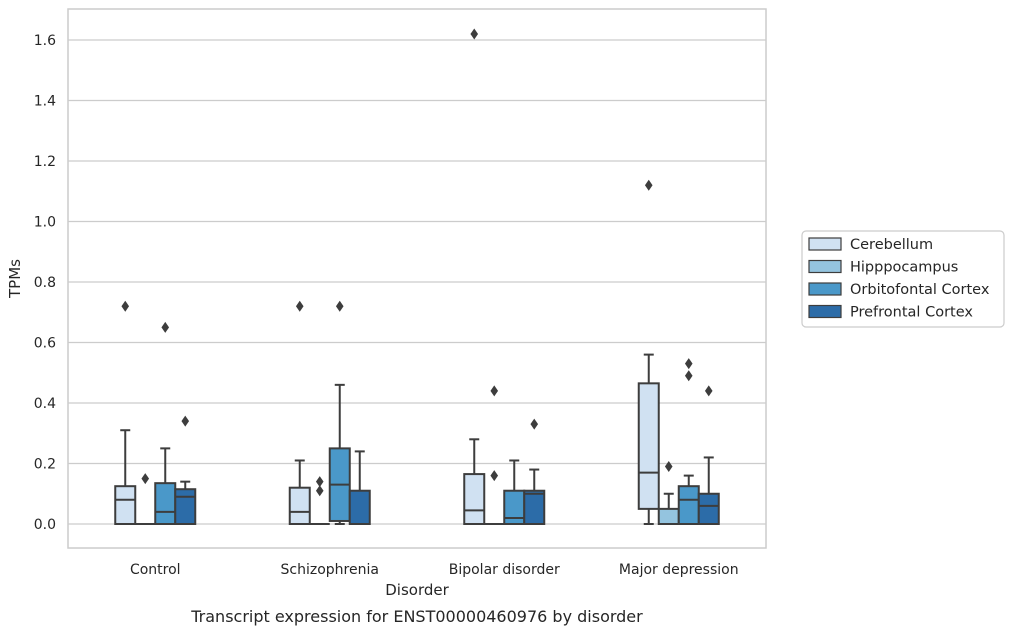 This screenshot has height=638, width=1014. Describe the element at coordinates (45, 223) in the screenshot. I see `y-tick-label: 1.0` at that location.